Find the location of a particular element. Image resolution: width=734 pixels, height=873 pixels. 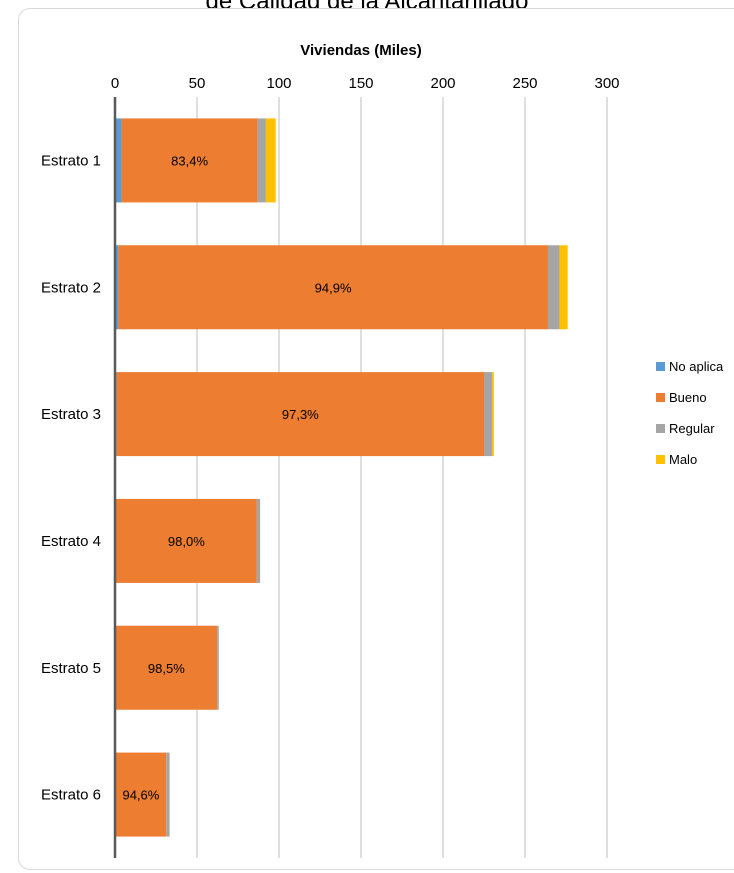

x-tick-label: 0 is located at coordinates (115, 83).